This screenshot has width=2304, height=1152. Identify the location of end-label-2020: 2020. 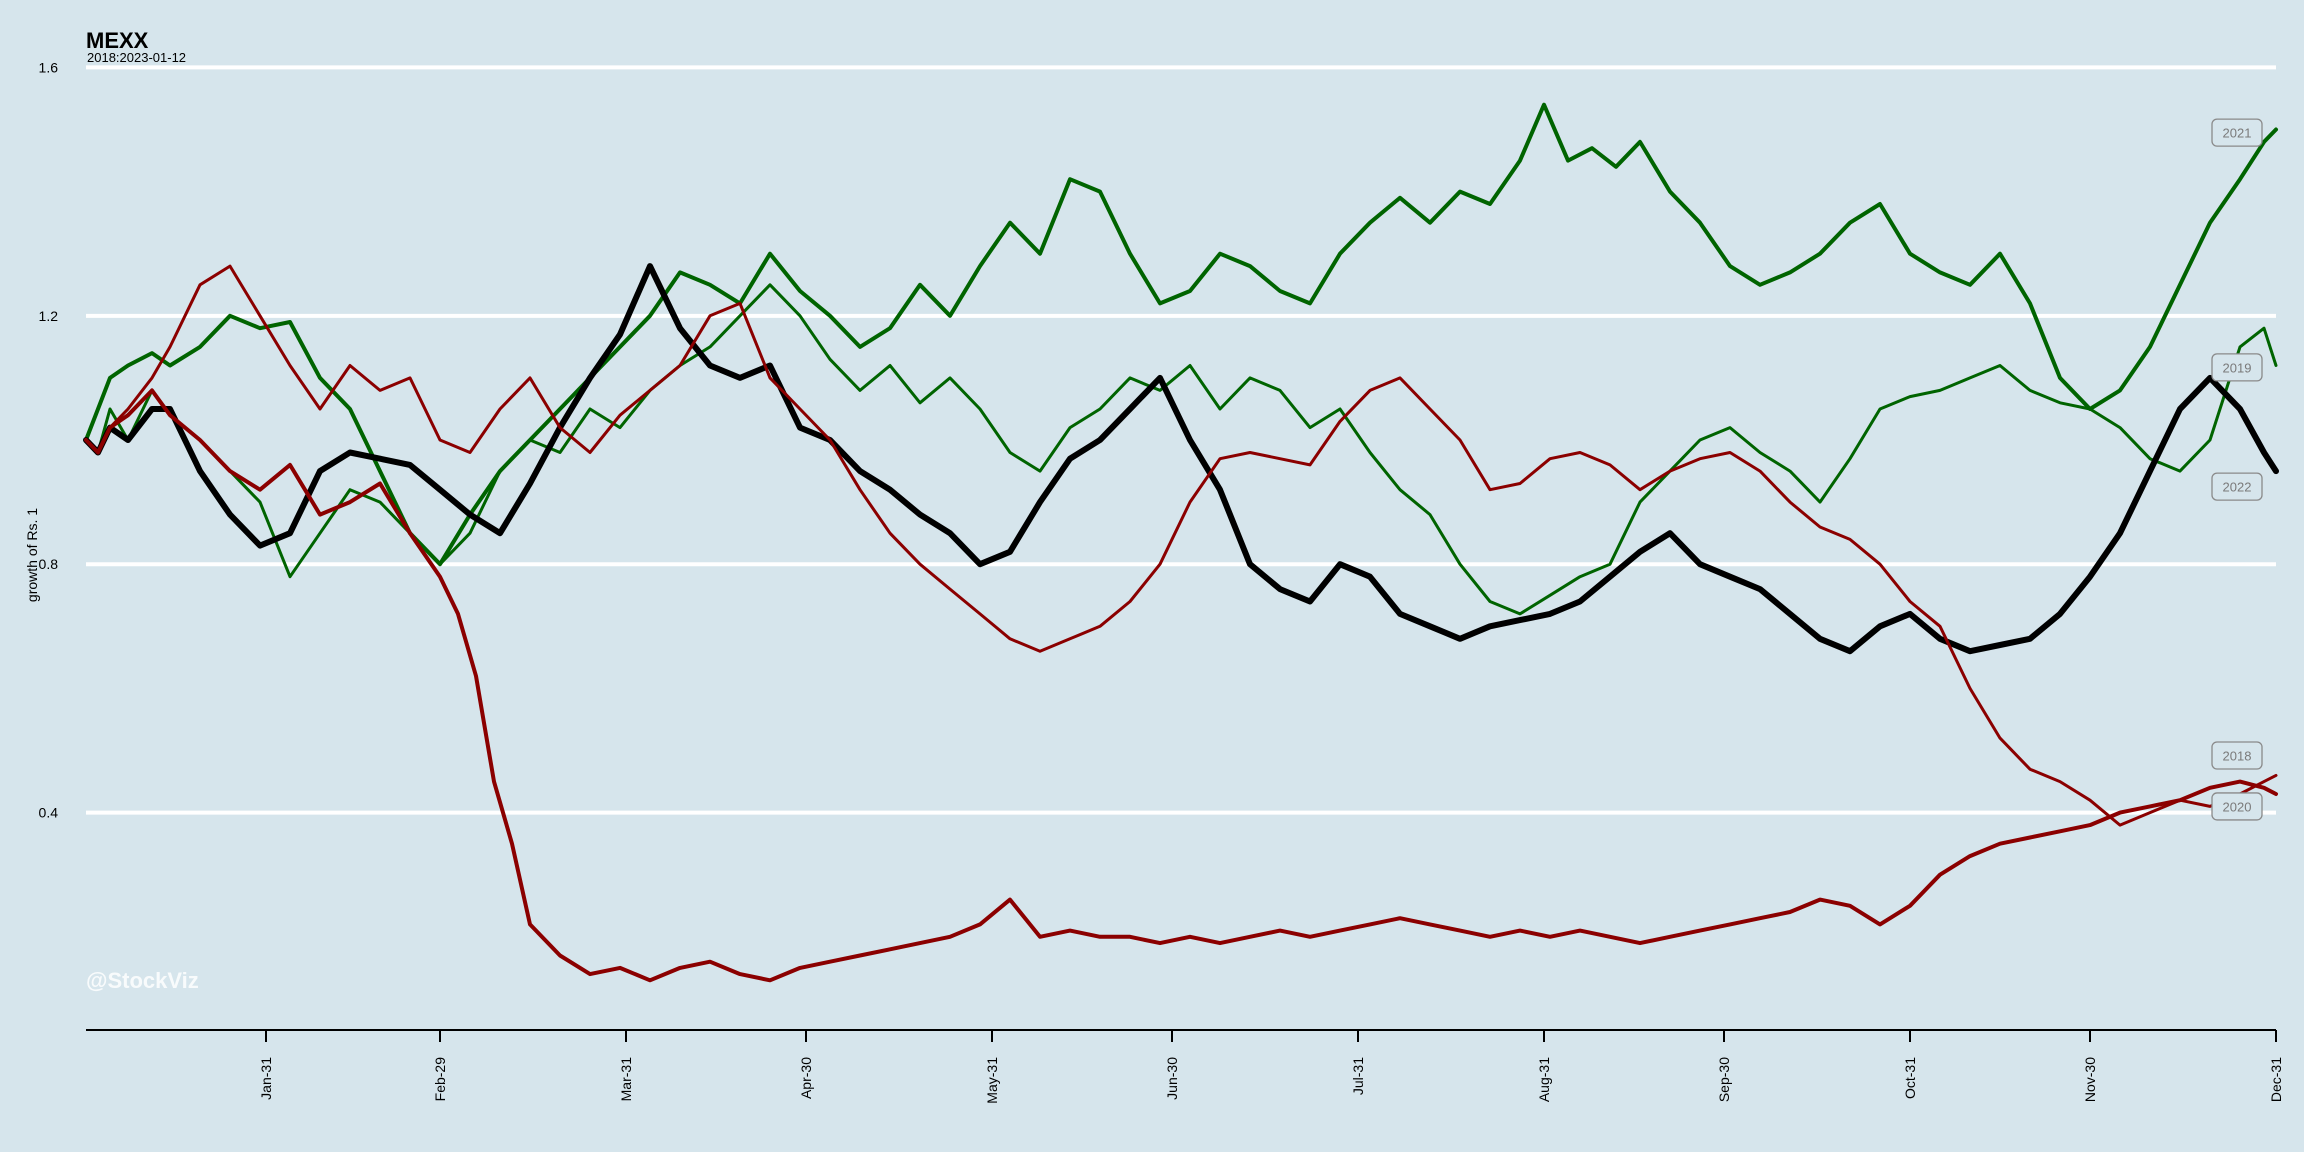
(2237, 806).